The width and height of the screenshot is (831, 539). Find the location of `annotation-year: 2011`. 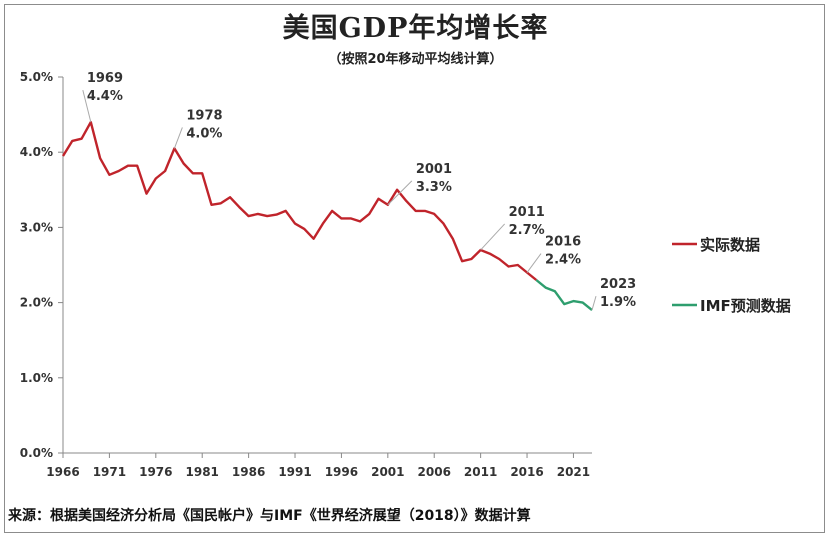

annotation-year: 2011 is located at coordinates (527, 212).